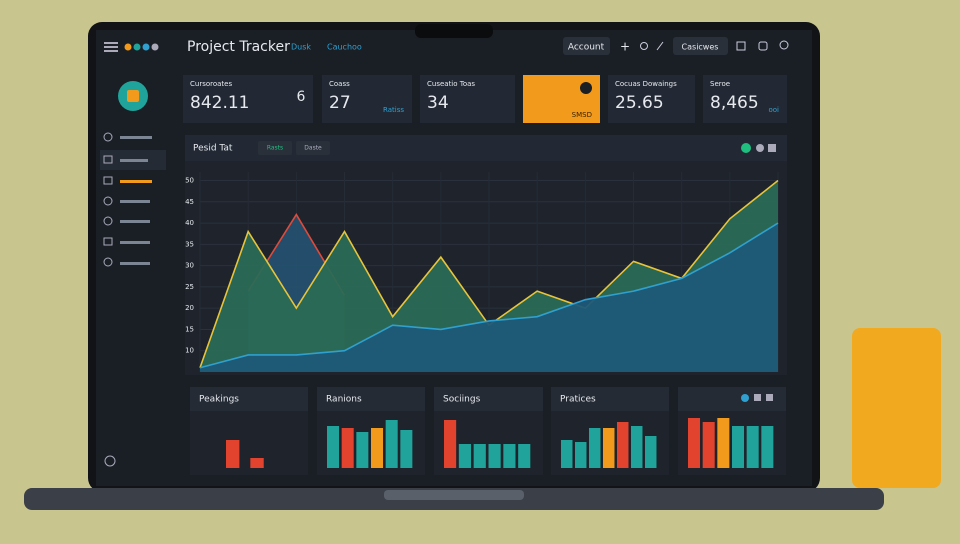 Image resolution: width=960 pixels, height=544 pixels. I want to click on add-icon: +, so click(625, 47).